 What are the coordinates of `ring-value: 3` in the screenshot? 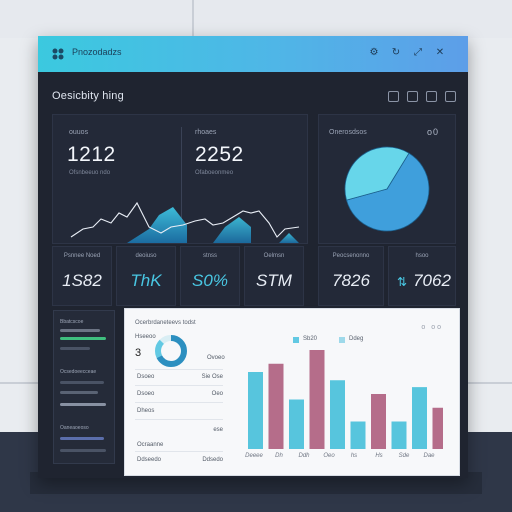 It's located at (138, 353).